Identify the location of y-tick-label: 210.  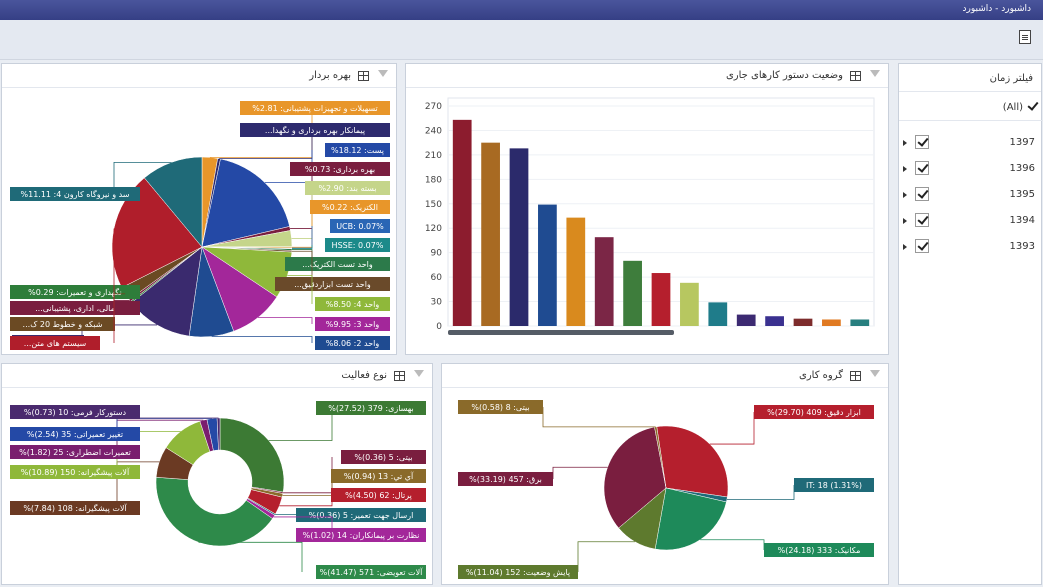
(433, 156).